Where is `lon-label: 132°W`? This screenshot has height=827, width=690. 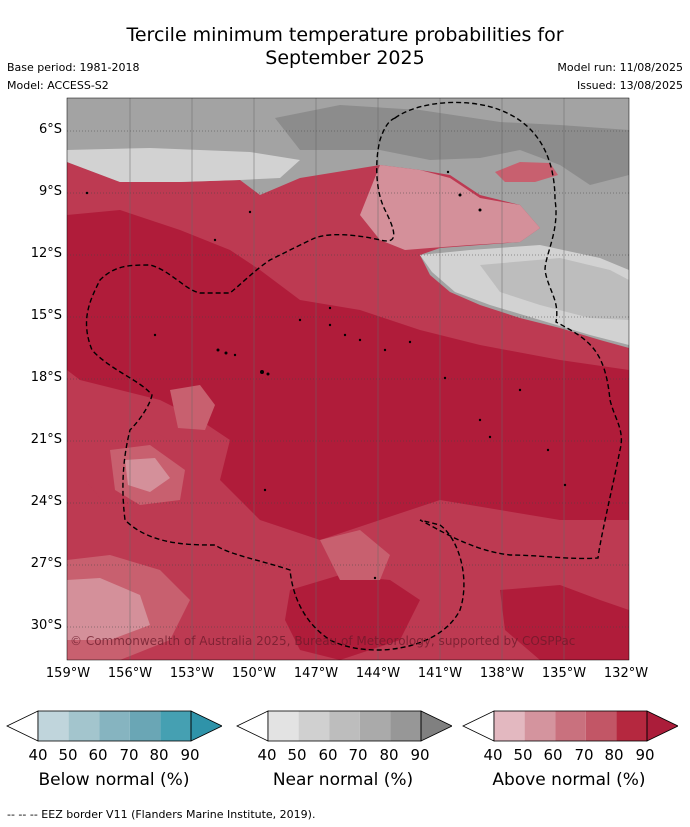
lon-label: 132°W is located at coordinates (626, 673).